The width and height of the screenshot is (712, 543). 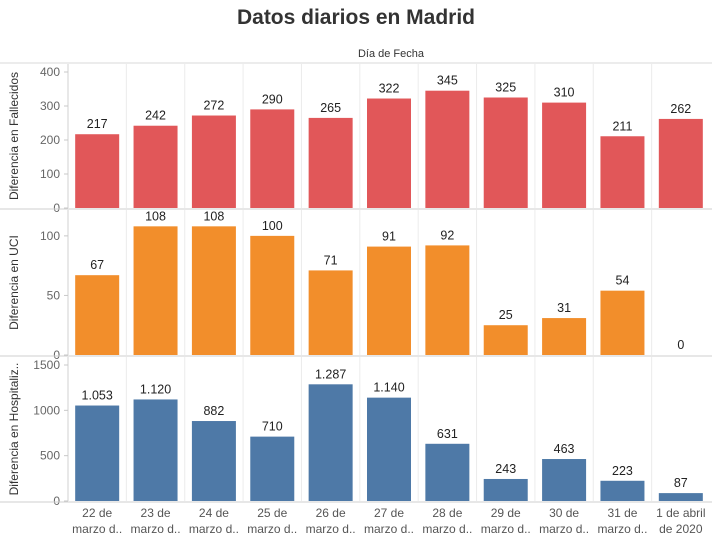 I want to click on data-label-uci: 25, so click(x=506, y=315).